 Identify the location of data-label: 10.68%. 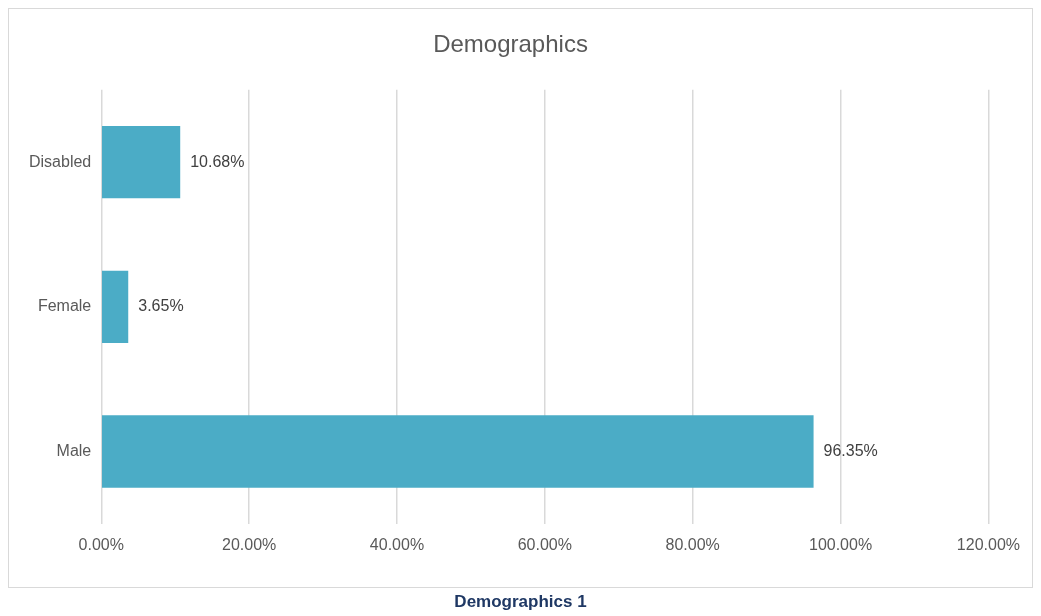
(217, 161).